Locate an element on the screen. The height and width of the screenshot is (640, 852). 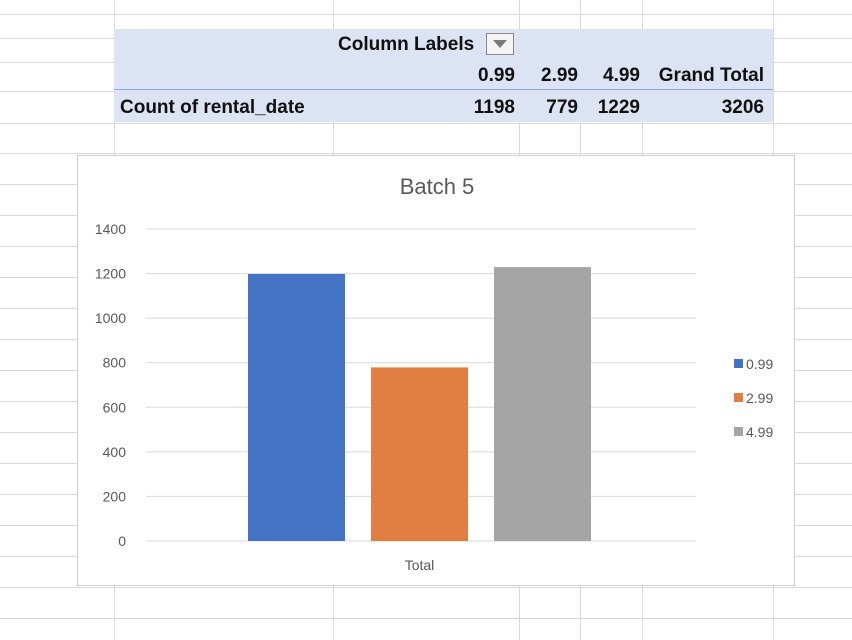
legend-label: 4.99 is located at coordinates (760, 432).